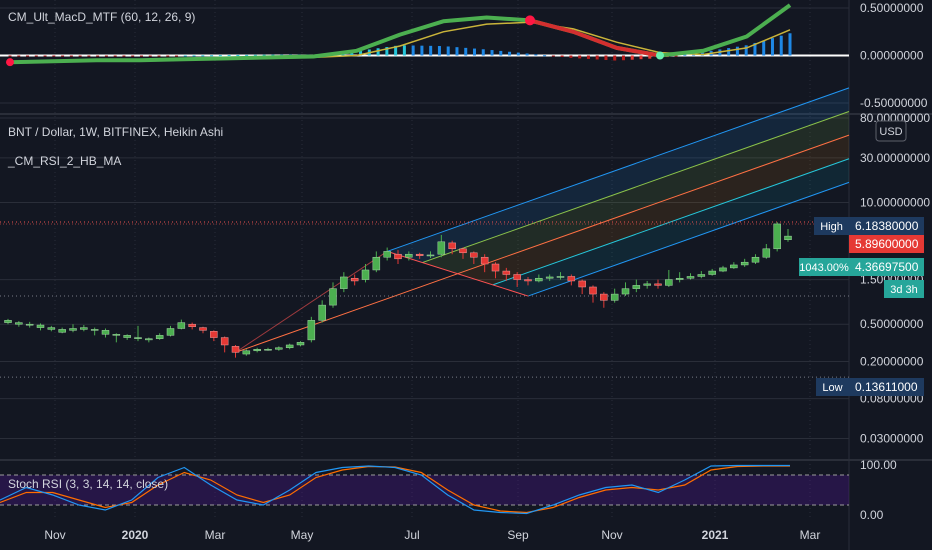  What do you see at coordinates (88, 484) in the screenshot?
I see `stoch-title: Stoch RSI (3, 3, 14, 14, close)` at bounding box center [88, 484].